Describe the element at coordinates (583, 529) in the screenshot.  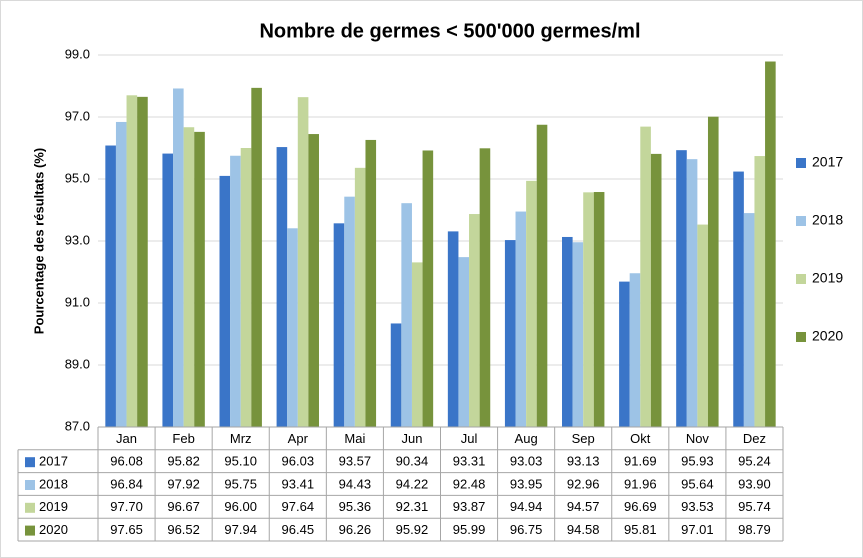
I see `table-cell: 94.58` at that location.